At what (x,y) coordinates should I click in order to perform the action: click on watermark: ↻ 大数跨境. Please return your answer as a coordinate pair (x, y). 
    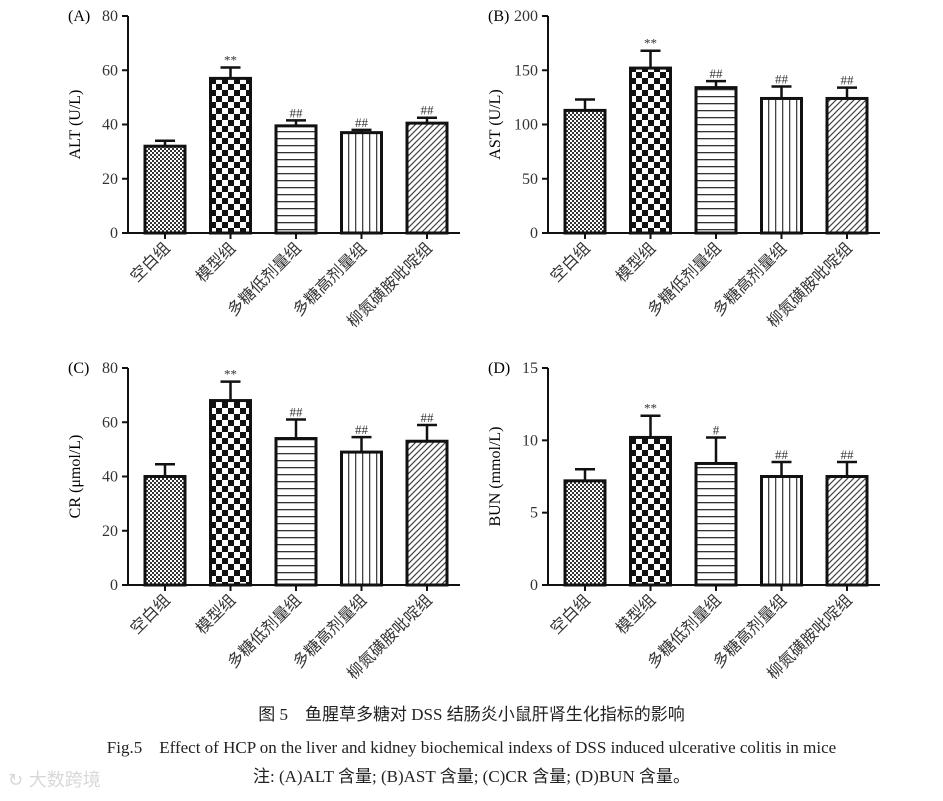
    Looking at the image, I should click on (54, 780).